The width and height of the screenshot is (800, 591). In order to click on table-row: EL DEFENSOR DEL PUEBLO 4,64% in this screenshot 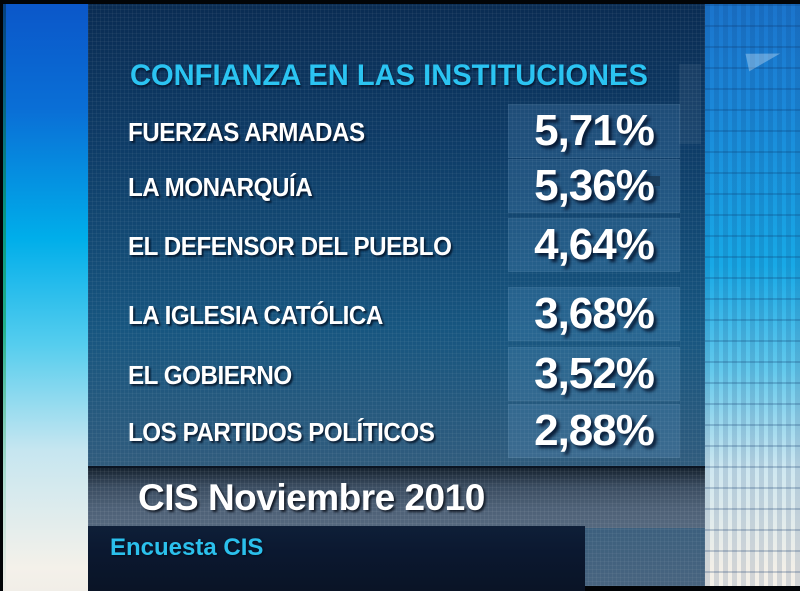, I will do `click(404, 245)`.